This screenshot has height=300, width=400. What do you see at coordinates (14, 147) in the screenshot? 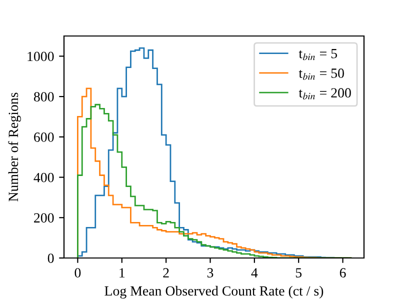
I see `y-axis-title: Number of Regions` at bounding box center [14, 147].